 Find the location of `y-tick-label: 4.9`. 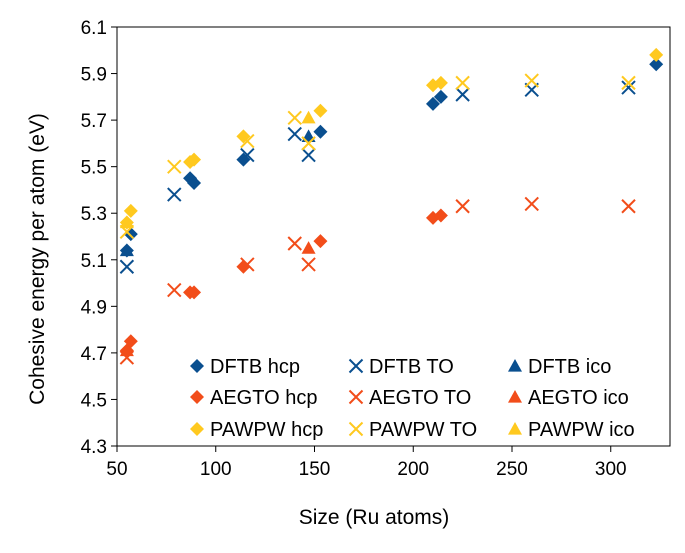

y-tick-label: 4.9 is located at coordinates (94, 307).